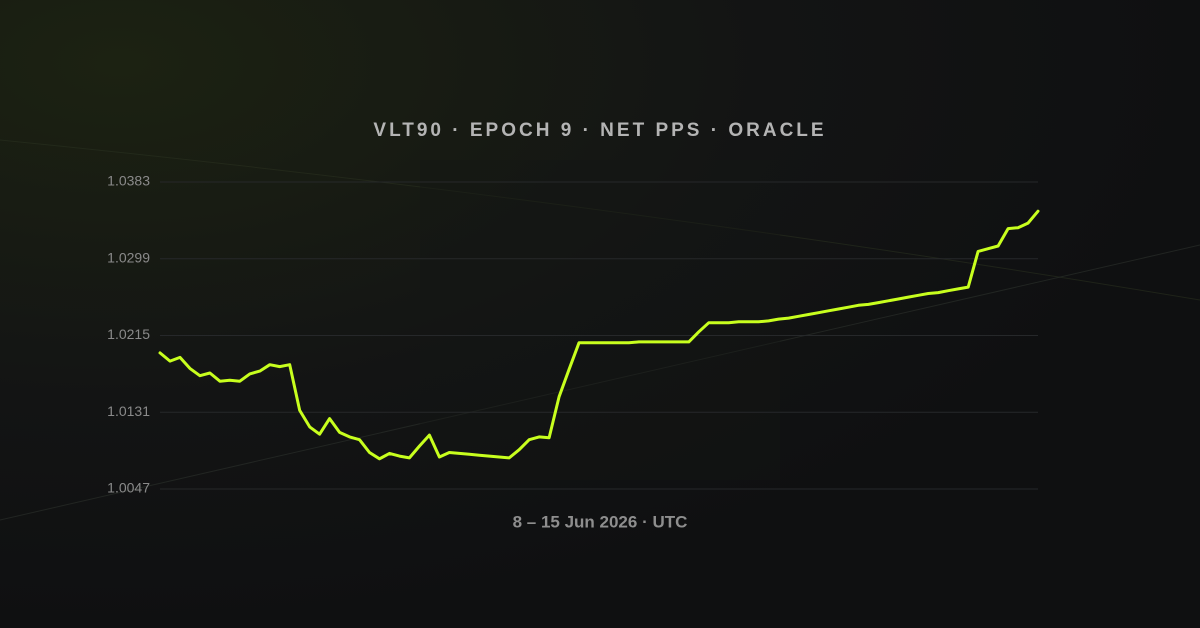 This screenshot has width=1200, height=628. I want to click on y-tick-label: 1.0383, so click(128, 181).